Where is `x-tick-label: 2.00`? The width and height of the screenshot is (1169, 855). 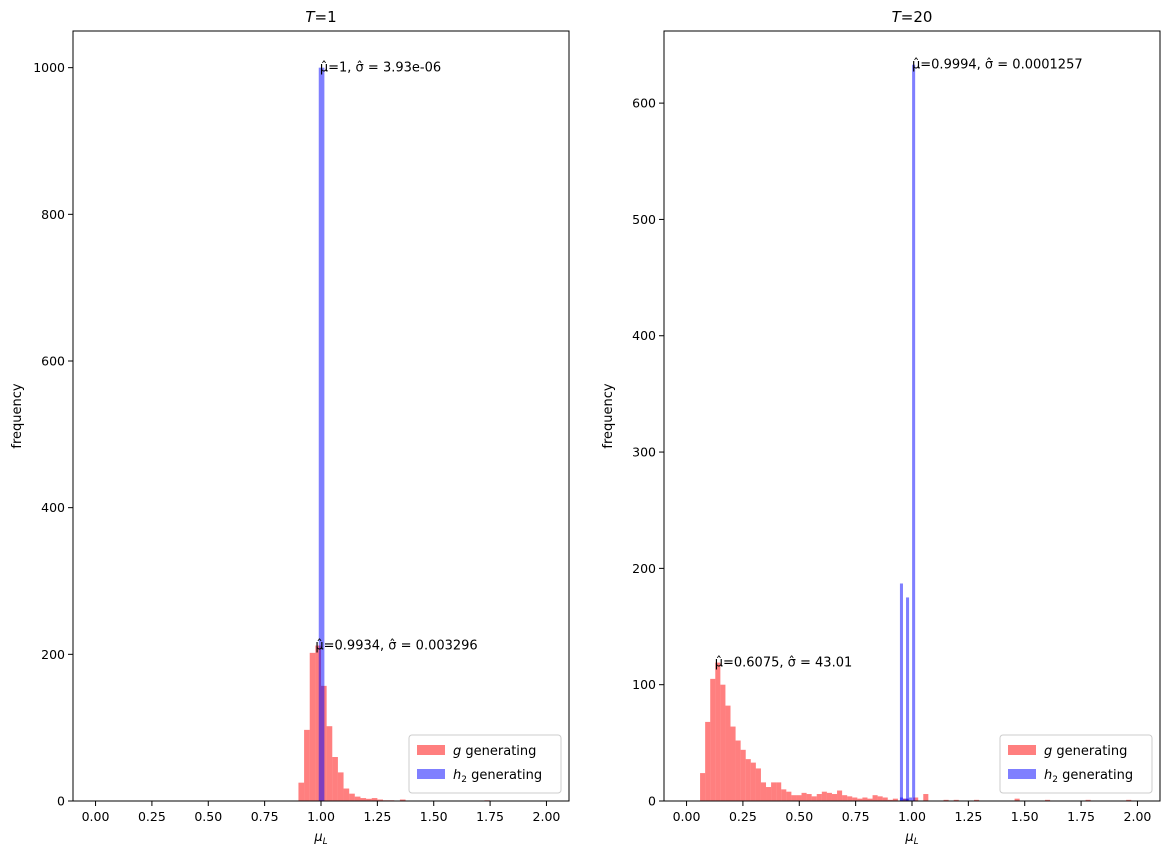
x-tick-label: 2.00 is located at coordinates (1138, 816).